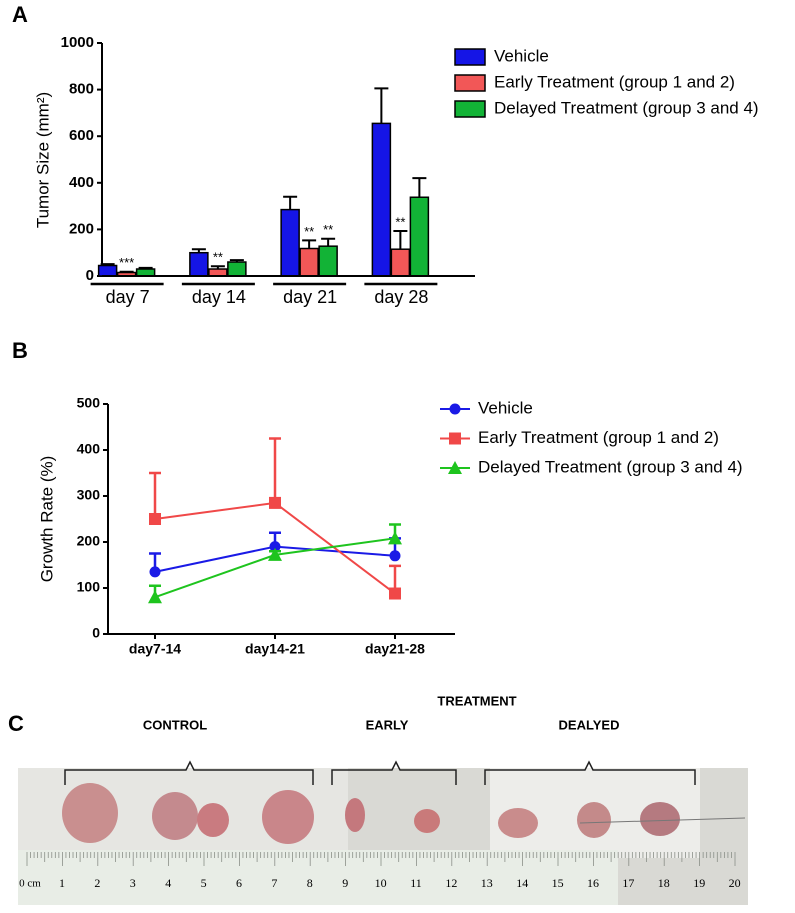 The width and height of the screenshot is (795, 913). I want to click on y-axis-label: Growth Rate (%), so click(46, 519).